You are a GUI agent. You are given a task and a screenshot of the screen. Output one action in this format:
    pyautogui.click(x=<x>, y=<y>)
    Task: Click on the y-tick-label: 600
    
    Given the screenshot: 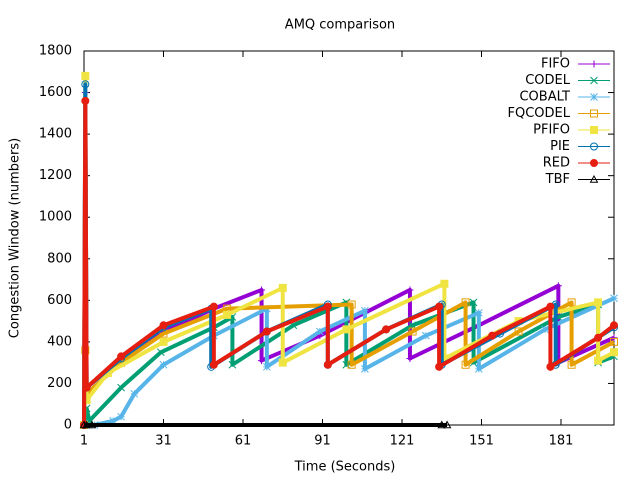 What is the action you would take?
    pyautogui.click(x=59, y=300)
    